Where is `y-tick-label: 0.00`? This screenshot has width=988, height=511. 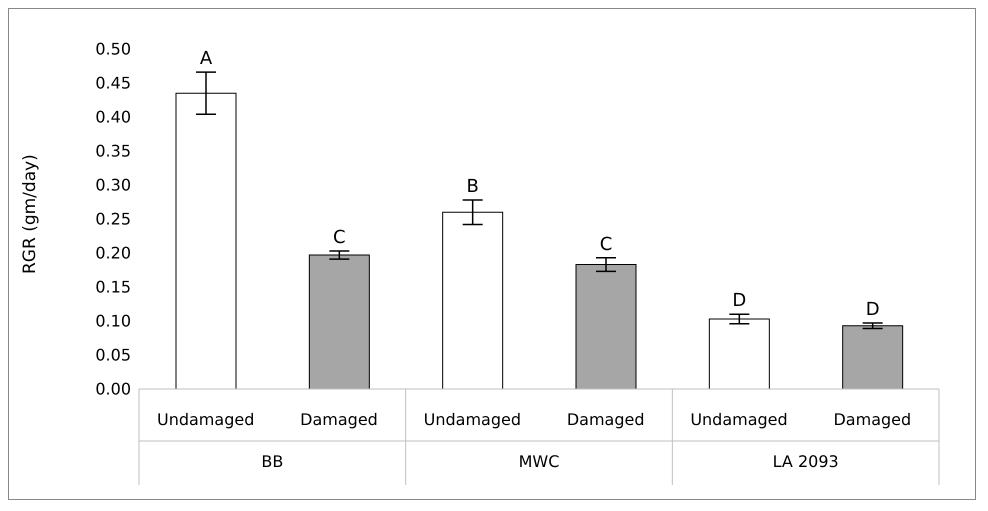 y-tick-label: 0.00 is located at coordinates (113, 389).